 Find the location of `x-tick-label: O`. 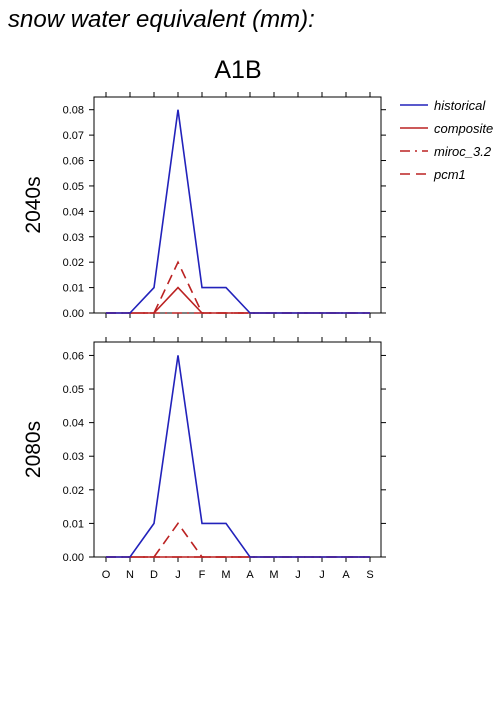

x-tick-label: O is located at coordinates (106, 575).